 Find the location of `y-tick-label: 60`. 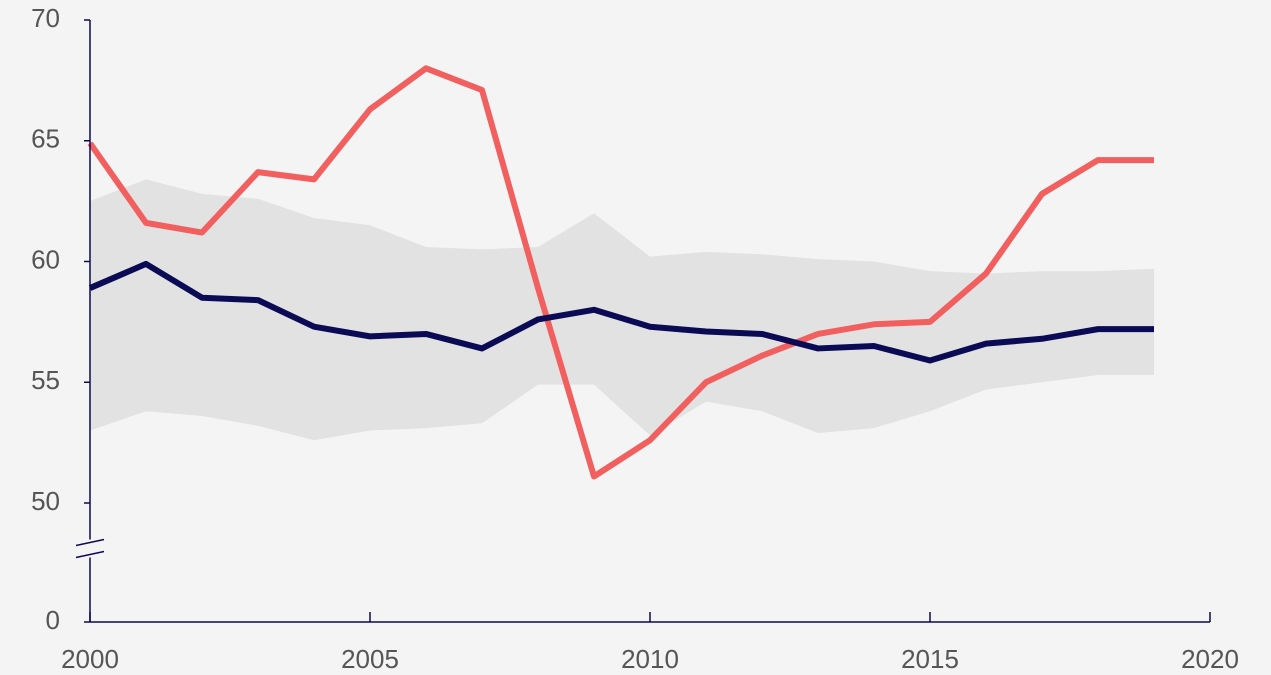

y-tick-label: 60 is located at coordinates (45, 259).